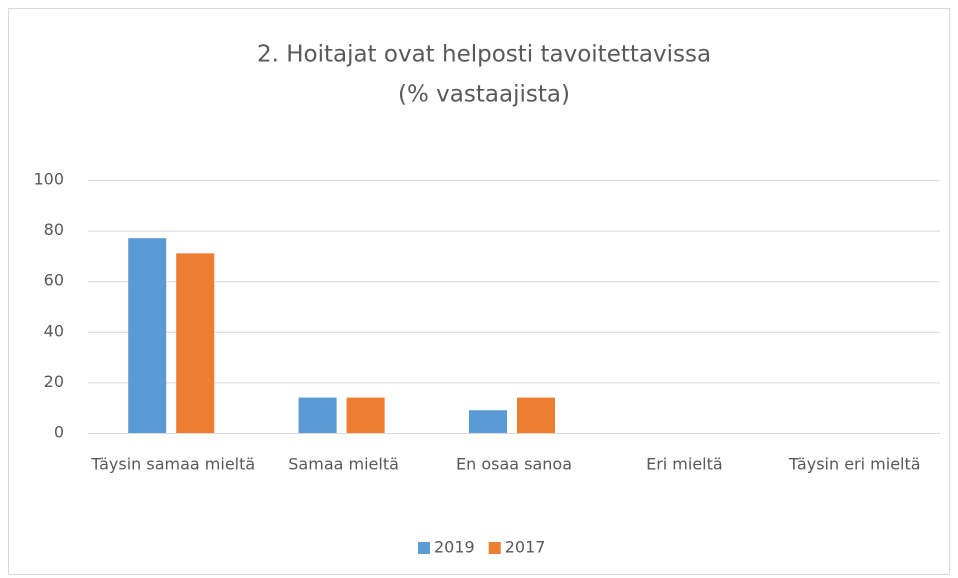 Image resolution: width=958 pixels, height=578 pixels. I want to click on y-tick-label: 20, so click(54, 381).